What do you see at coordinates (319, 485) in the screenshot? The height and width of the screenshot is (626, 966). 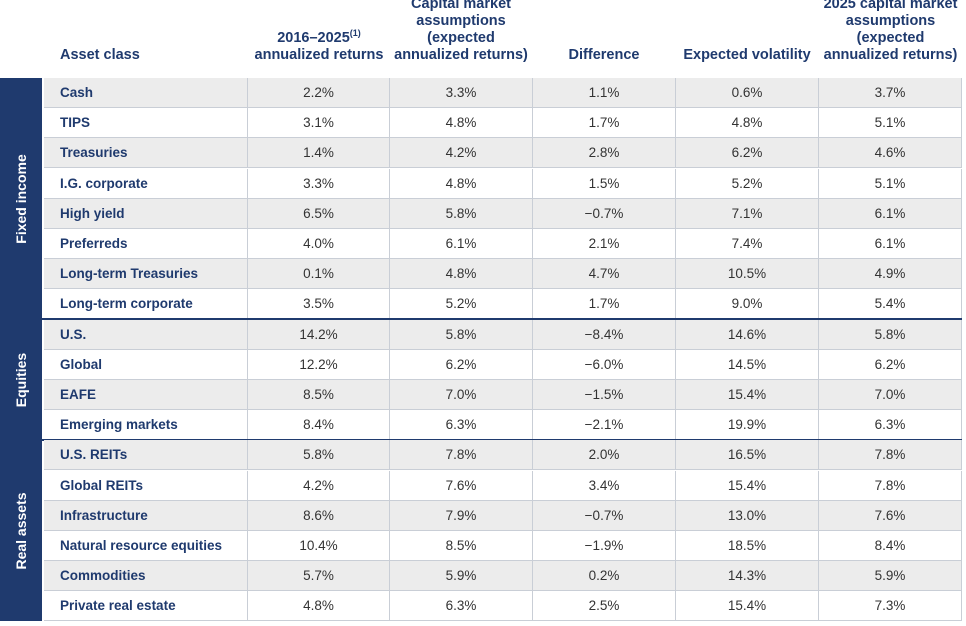 I see `returns-cell: 4.2%` at bounding box center [319, 485].